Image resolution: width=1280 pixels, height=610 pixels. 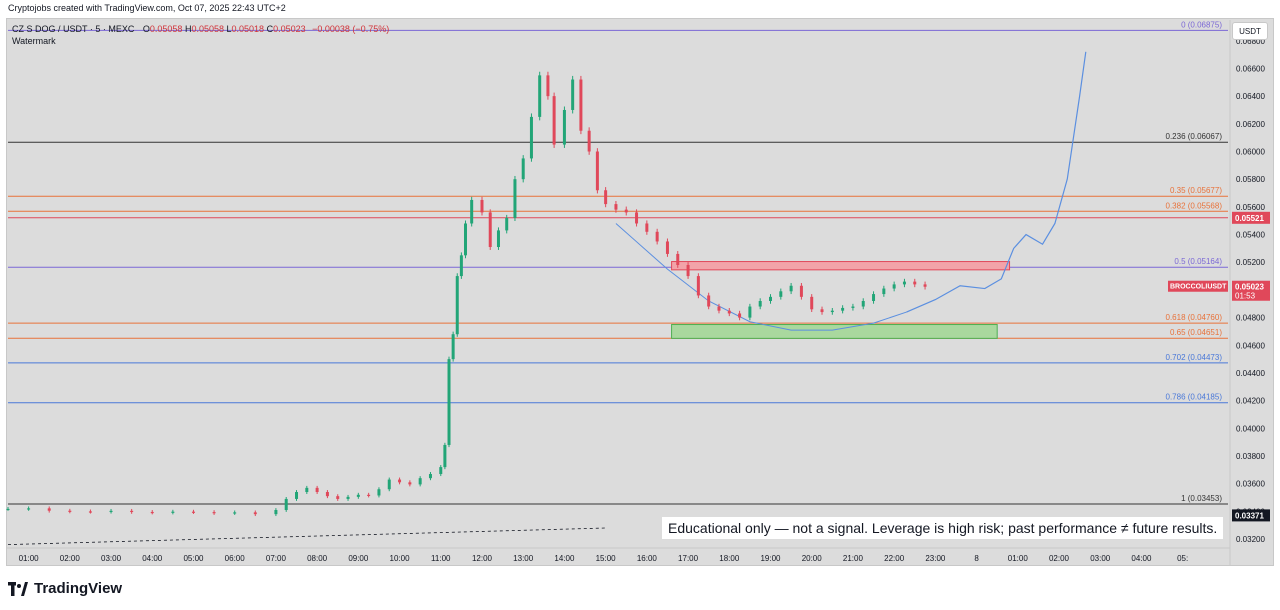 I want to click on current-price-countdown: 01:53, so click(x=1245, y=296).